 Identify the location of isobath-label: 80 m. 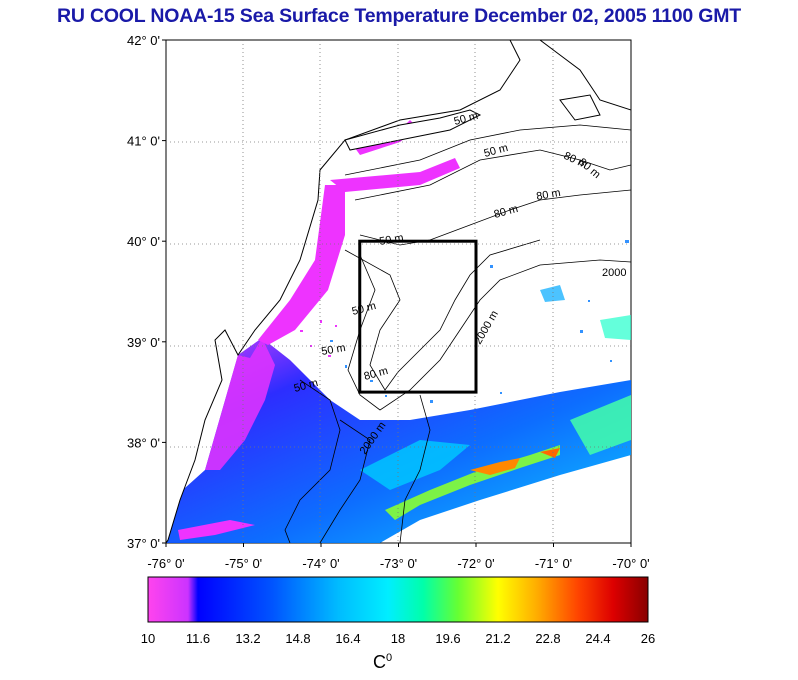
(548, 195).